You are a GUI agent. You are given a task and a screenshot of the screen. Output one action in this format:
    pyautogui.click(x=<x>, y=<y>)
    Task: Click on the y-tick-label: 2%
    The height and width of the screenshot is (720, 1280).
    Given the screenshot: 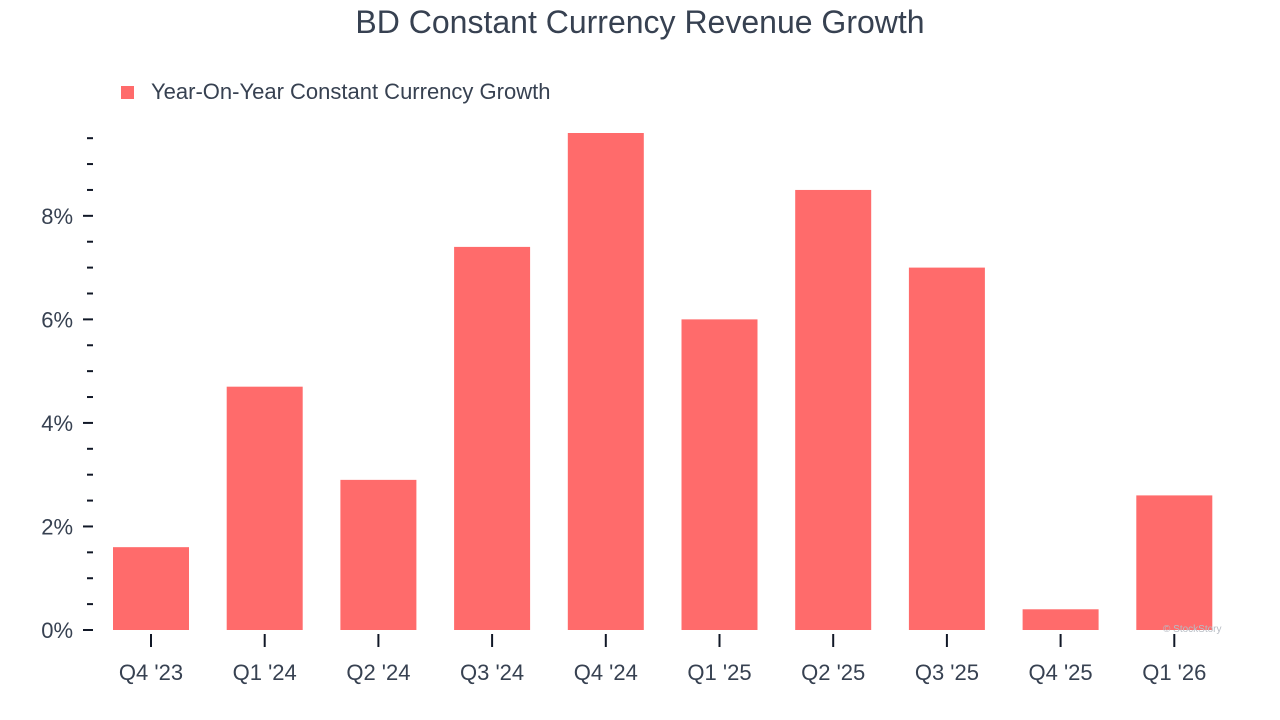 What is the action you would take?
    pyautogui.click(x=57, y=526)
    